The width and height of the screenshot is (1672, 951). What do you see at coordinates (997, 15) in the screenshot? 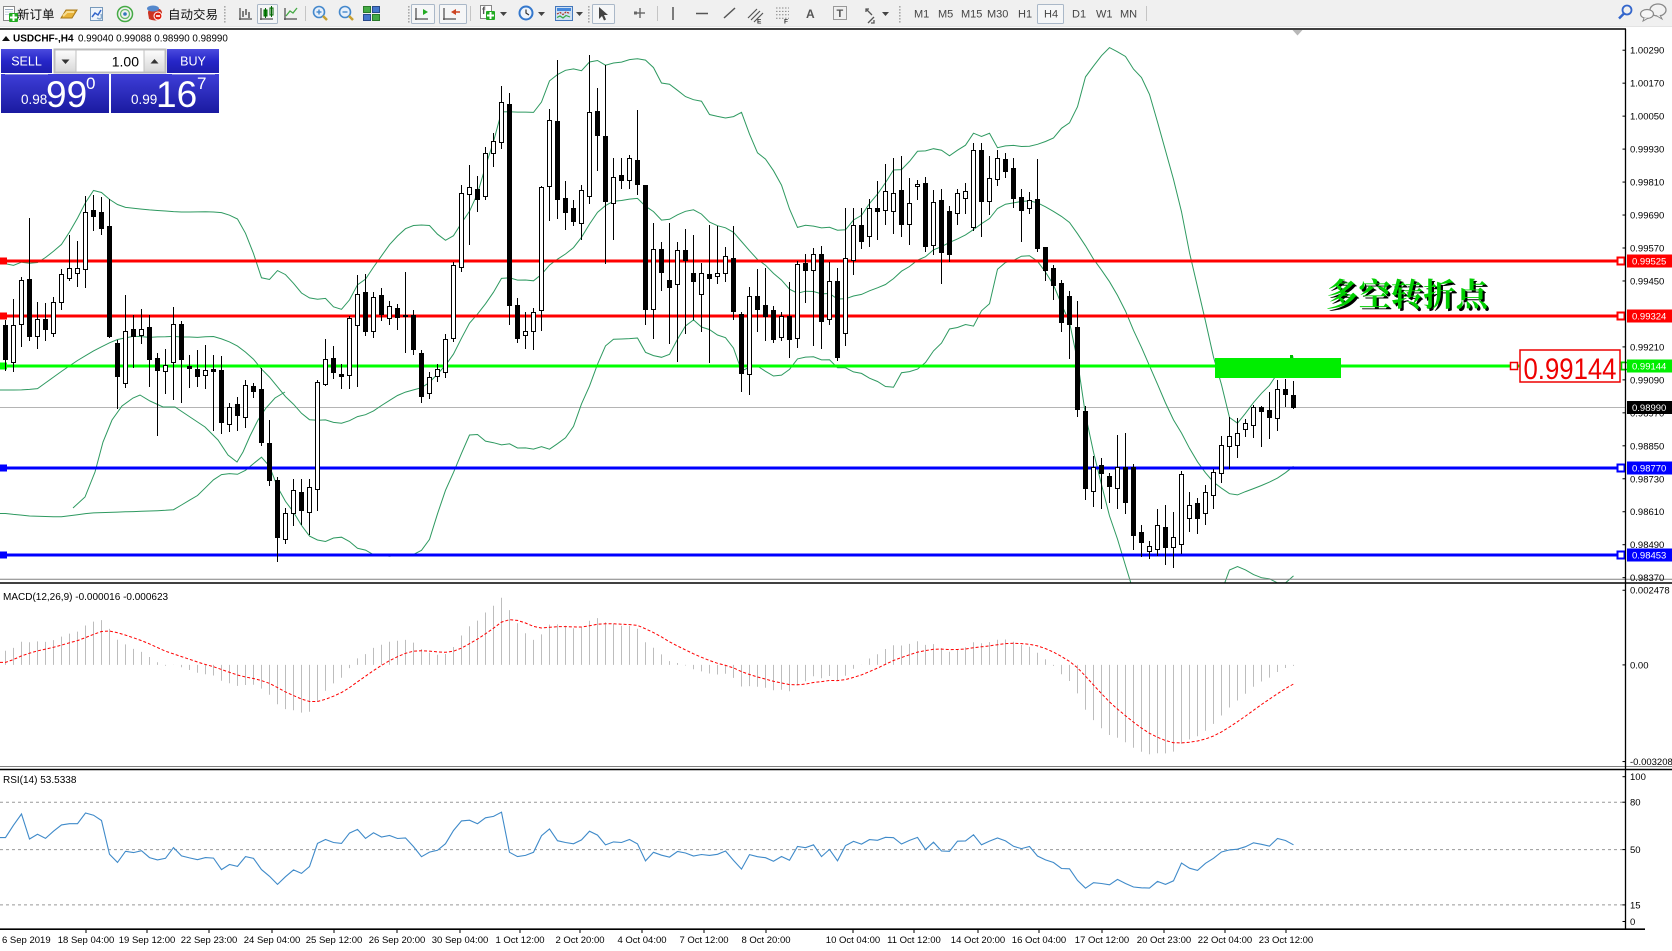
I see `svg-text: M30` at bounding box center [997, 15].